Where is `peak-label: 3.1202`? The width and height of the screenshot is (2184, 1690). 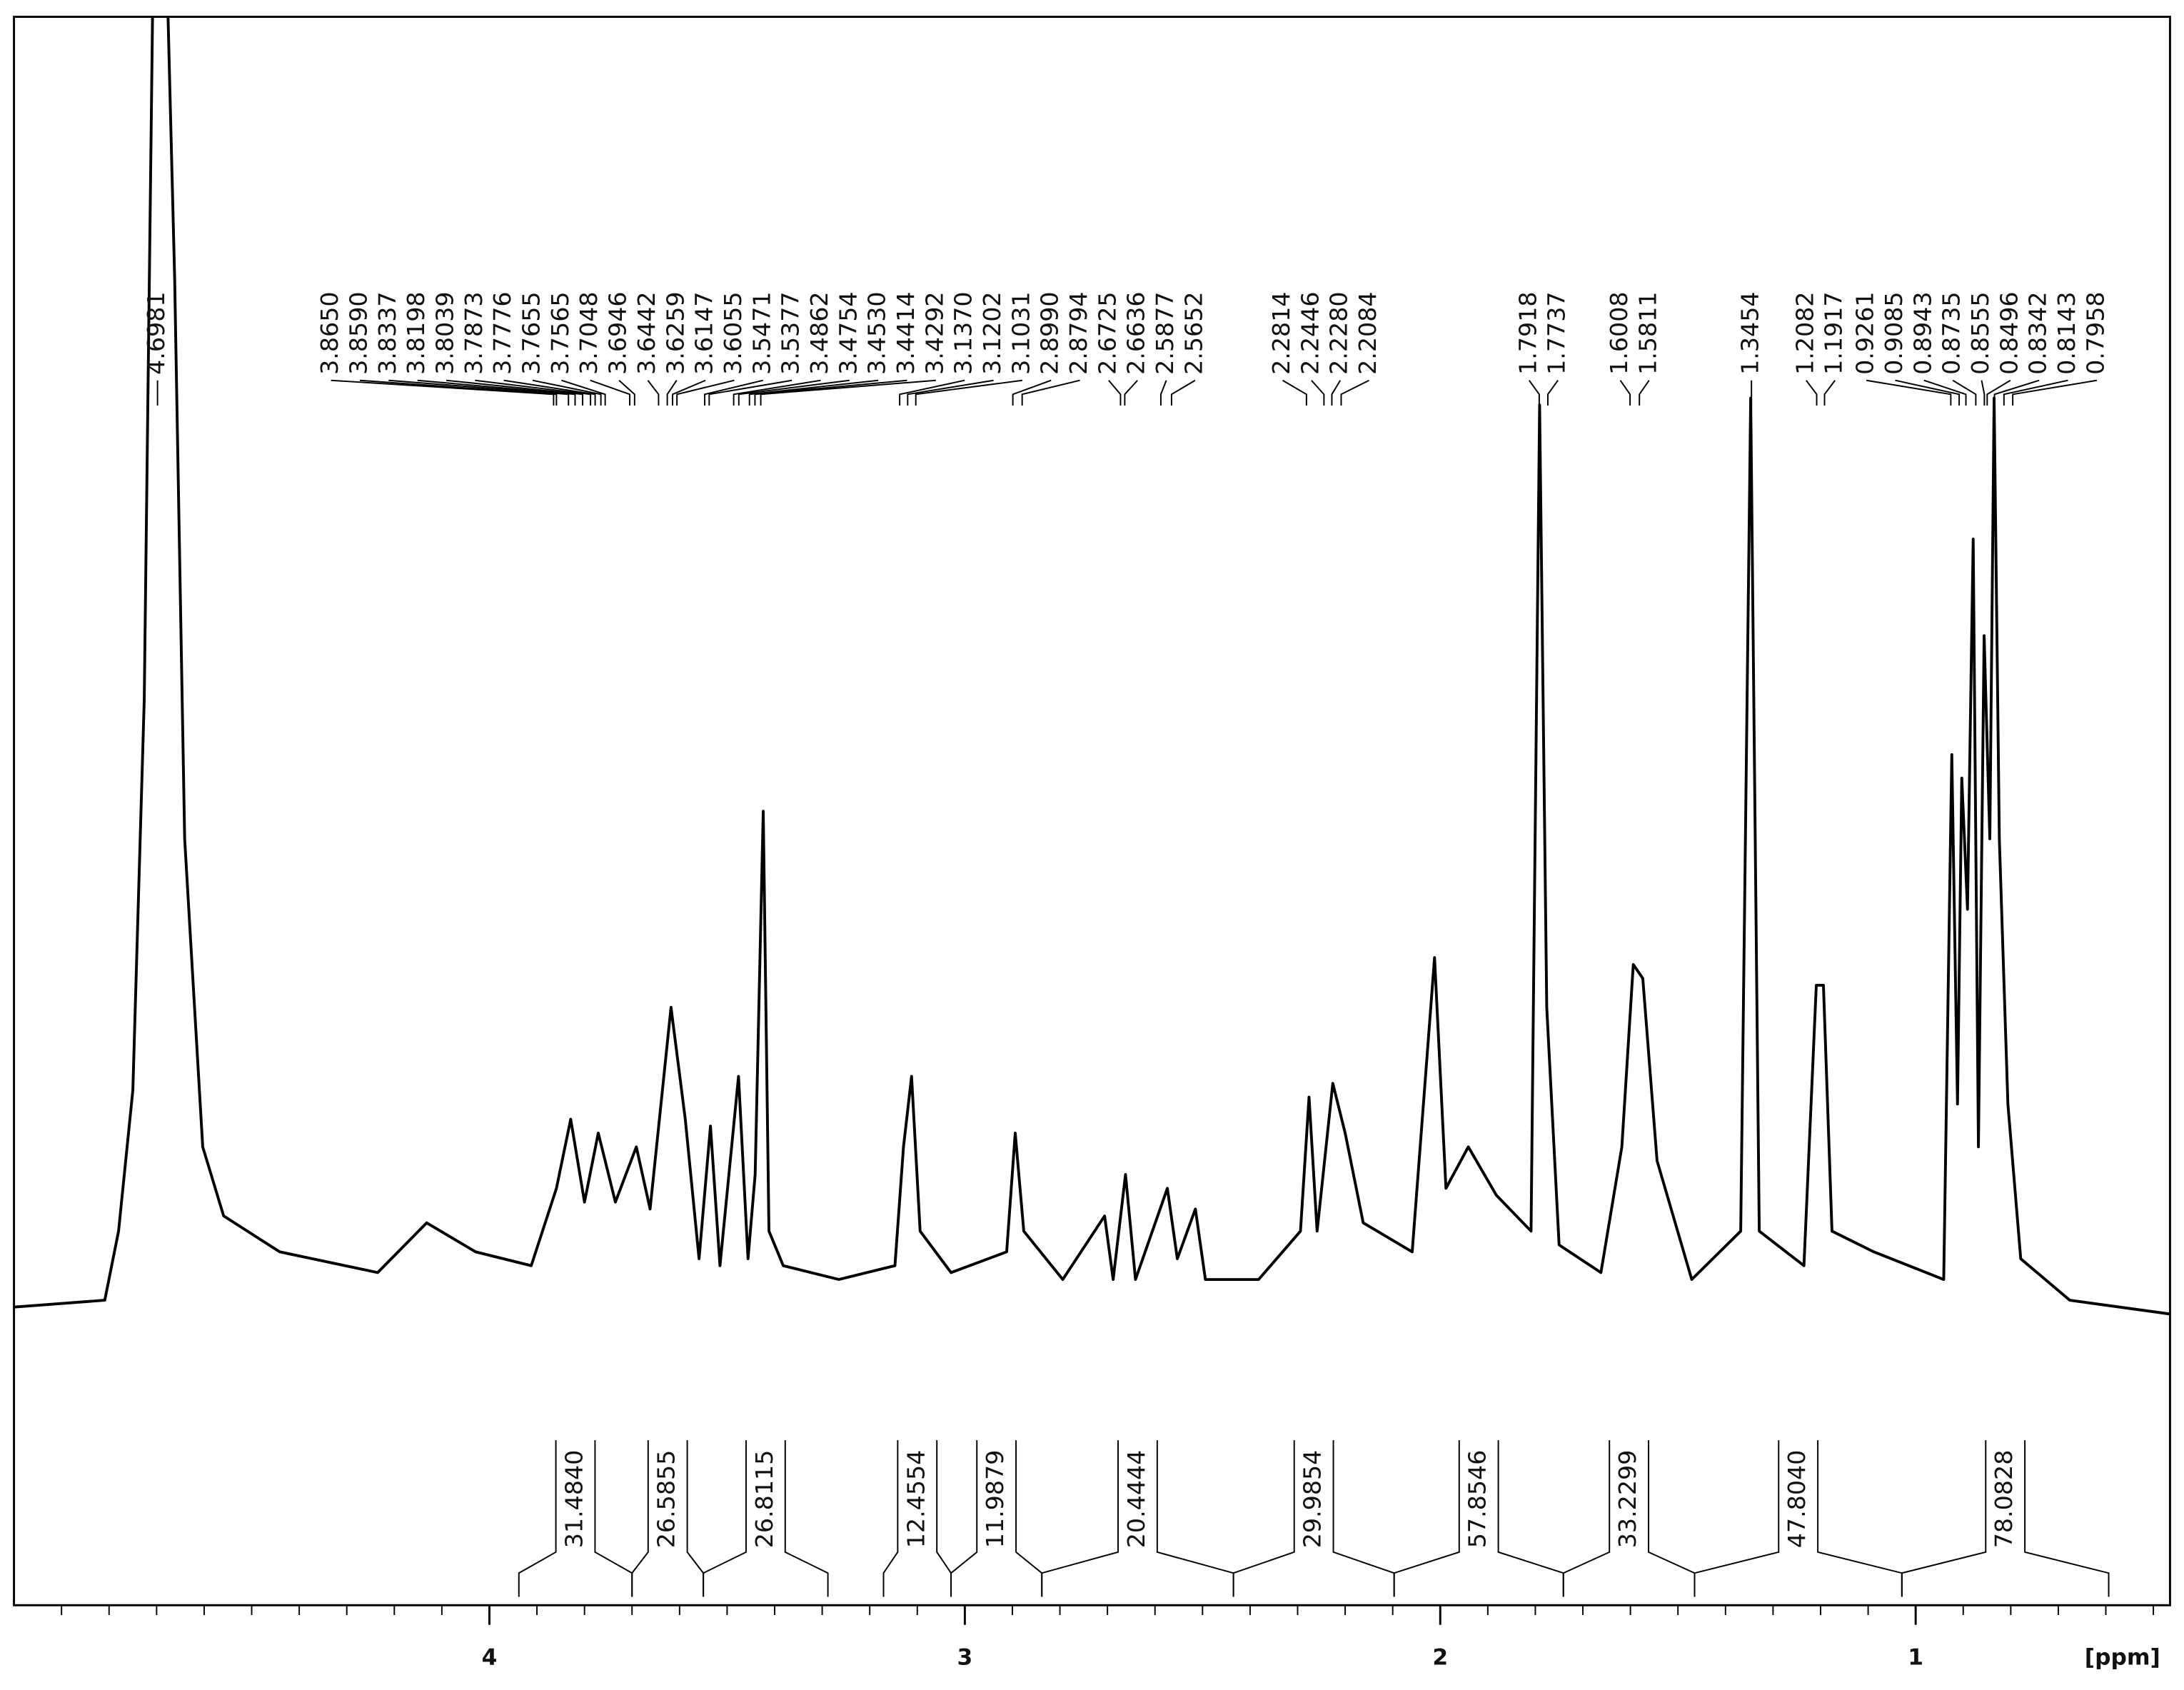
peak-label: 3.1202 is located at coordinates (992, 332).